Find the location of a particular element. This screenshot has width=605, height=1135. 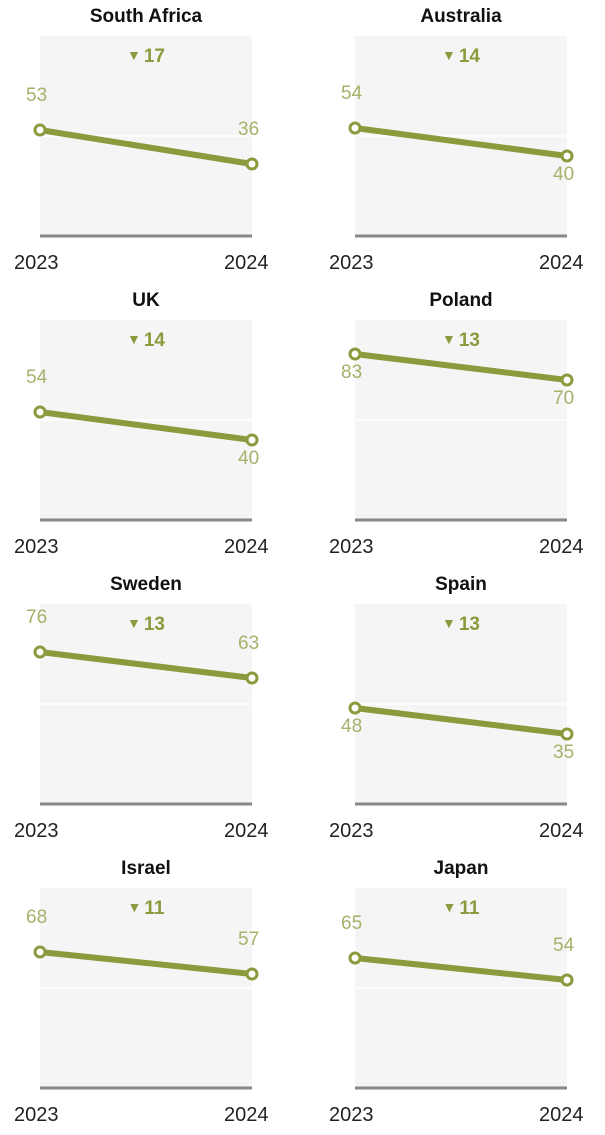

chart-title: South Africa is located at coordinates (146, 16).